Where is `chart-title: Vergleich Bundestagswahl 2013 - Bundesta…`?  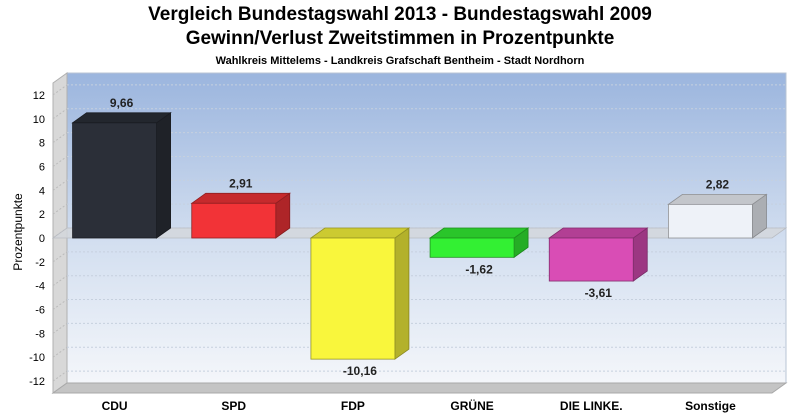 chart-title: Vergleich Bundestagswahl 2013 - Bundesta… is located at coordinates (400, 14).